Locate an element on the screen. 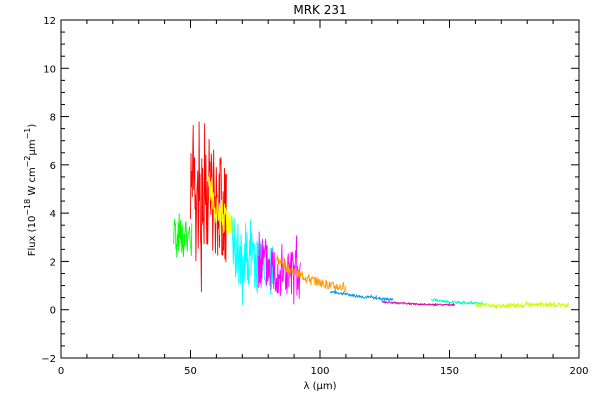  x-tick-label: 100 is located at coordinates (319, 371).